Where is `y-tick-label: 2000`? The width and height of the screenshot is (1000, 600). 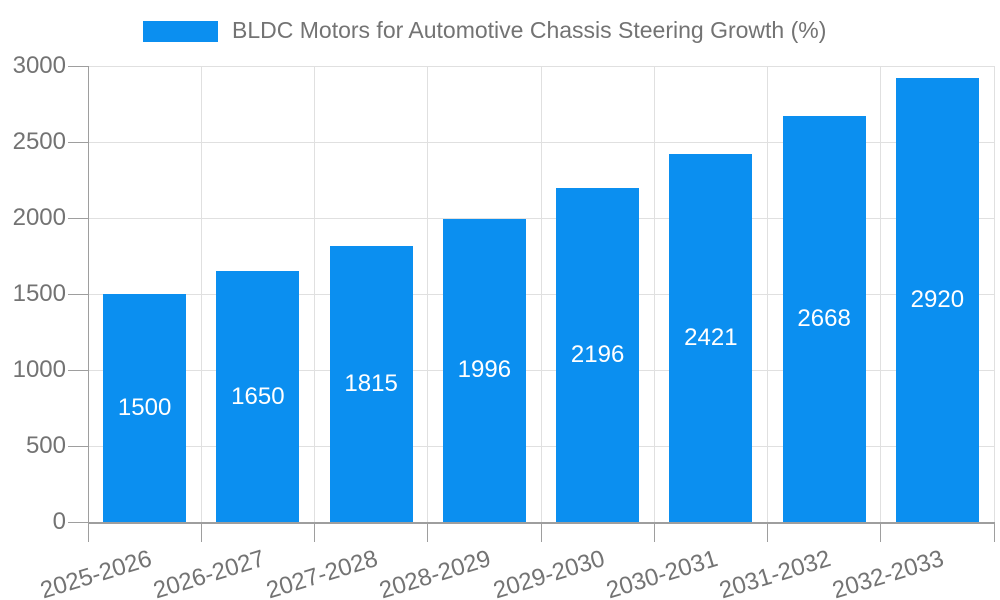 y-tick-label: 2000 is located at coordinates (39, 217).